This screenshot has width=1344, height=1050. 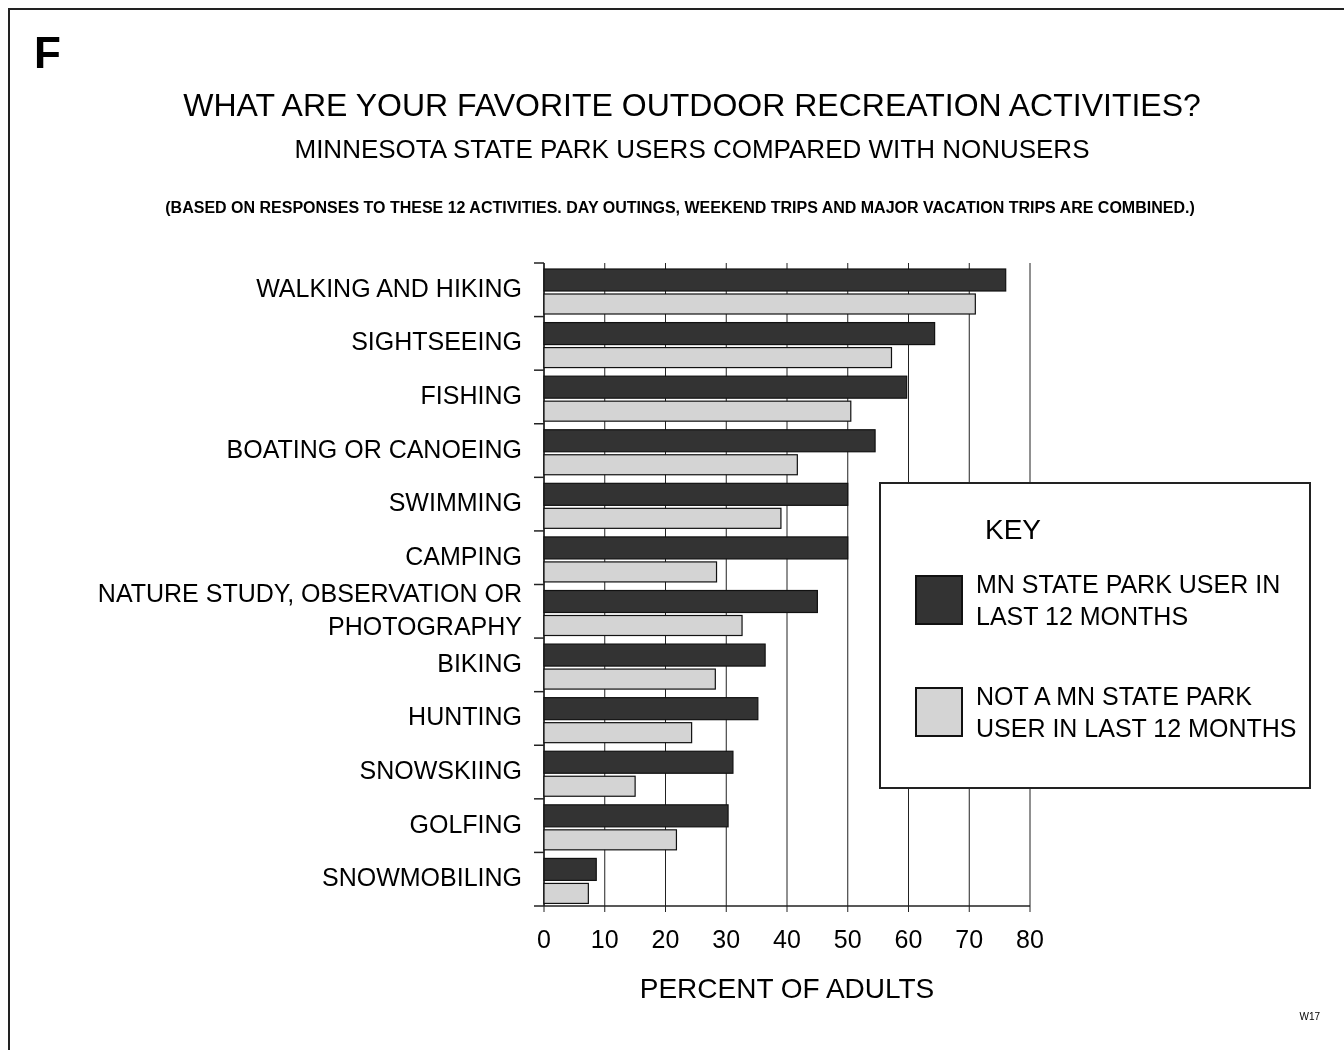 I want to click on y-tick-label: SNOWMOBILING, so click(x=421, y=876).